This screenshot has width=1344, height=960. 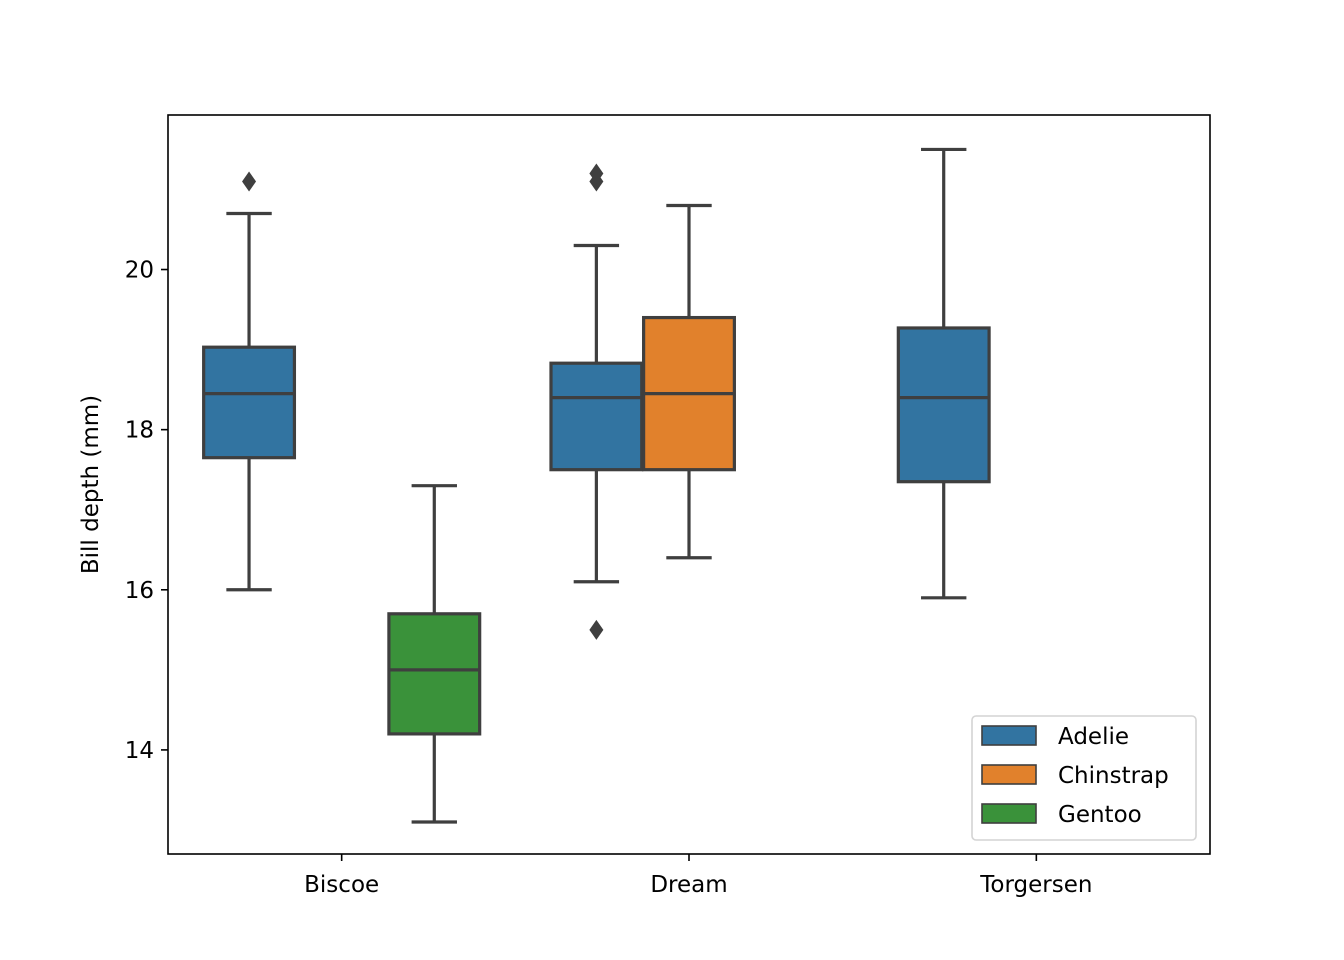 I want to click on y-axis: 14 16 18 20, so click(x=146, y=511).